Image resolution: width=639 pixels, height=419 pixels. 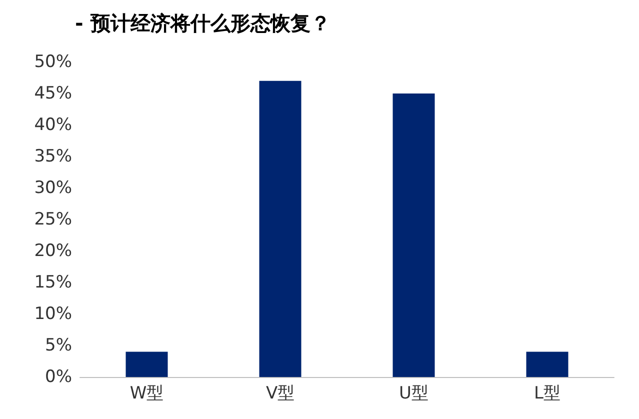 What do you see at coordinates (202, 23) in the screenshot?
I see `chart-title: - 预计经济将什么形态恢复？` at bounding box center [202, 23].